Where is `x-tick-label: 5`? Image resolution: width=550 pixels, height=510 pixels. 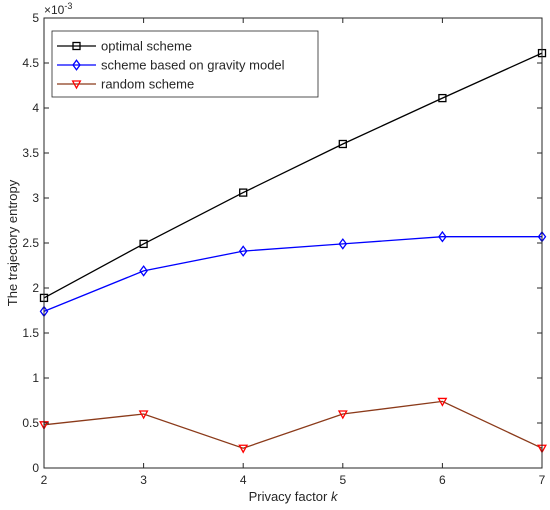 x-tick-label: 5 is located at coordinates (342, 480).